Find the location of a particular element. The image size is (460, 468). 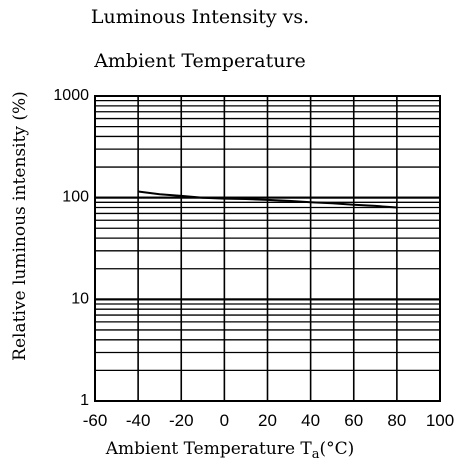

y-tick-label: 1 is located at coordinates (84, 400).